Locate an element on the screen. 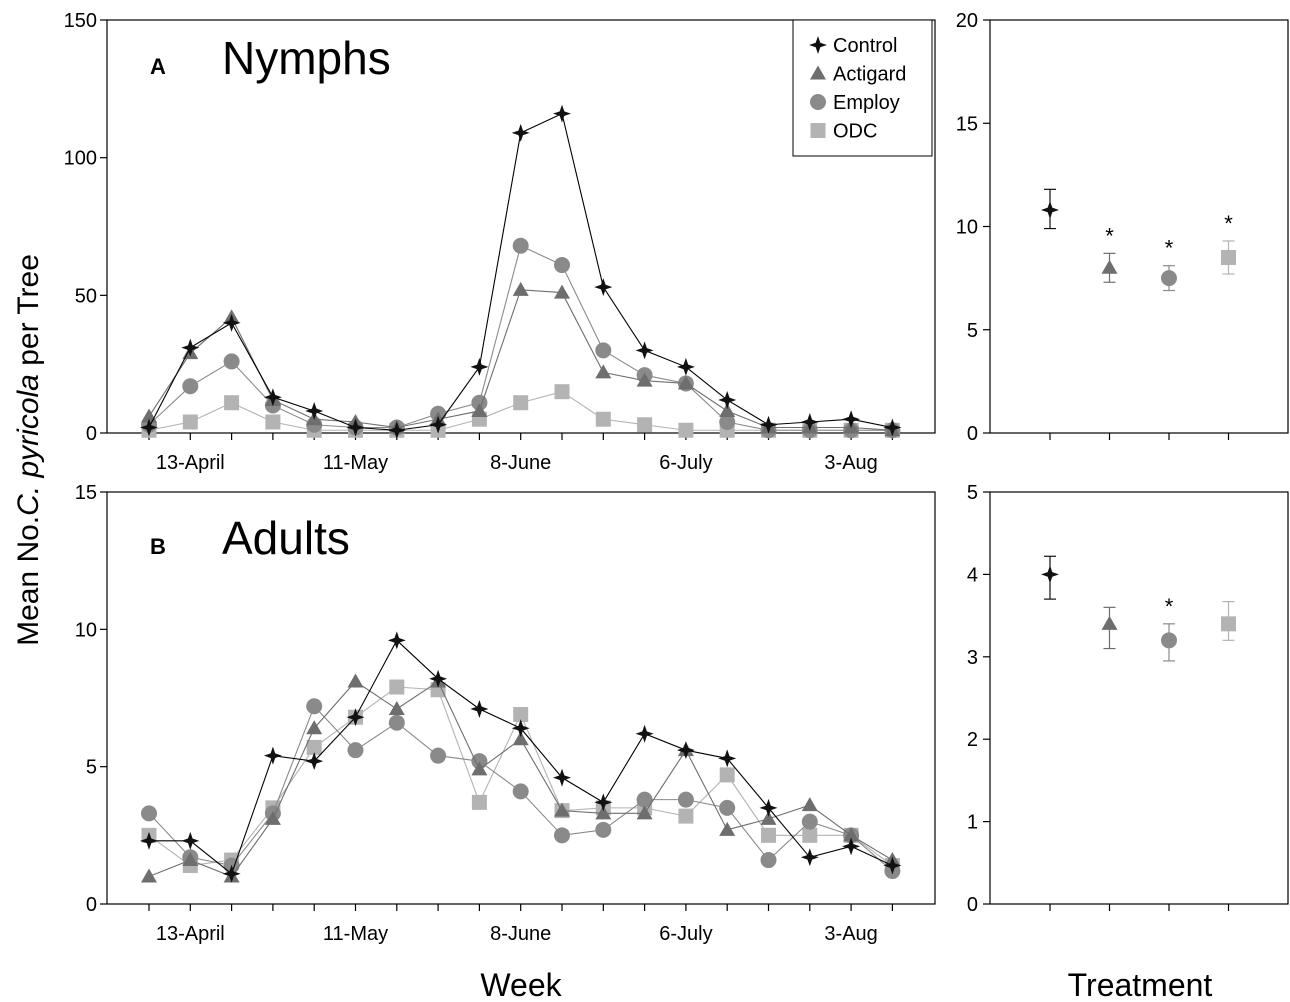 The image size is (1290, 1002). y-tick-label: 1 is located at coordinates (972, 823).